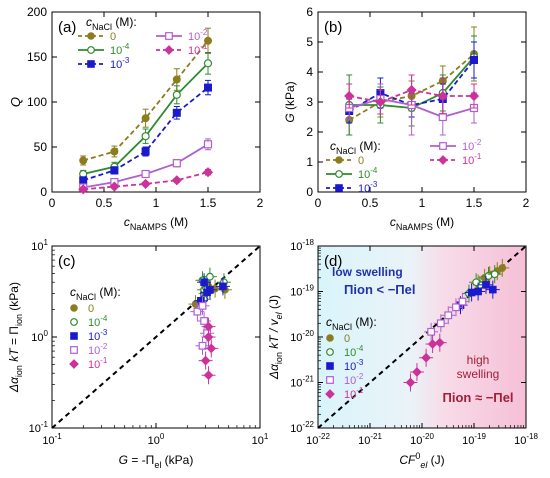 The height and width of the screenshot is (478, 550). I want to click on x-axis-label: CF0el (J), so click(421, 460).